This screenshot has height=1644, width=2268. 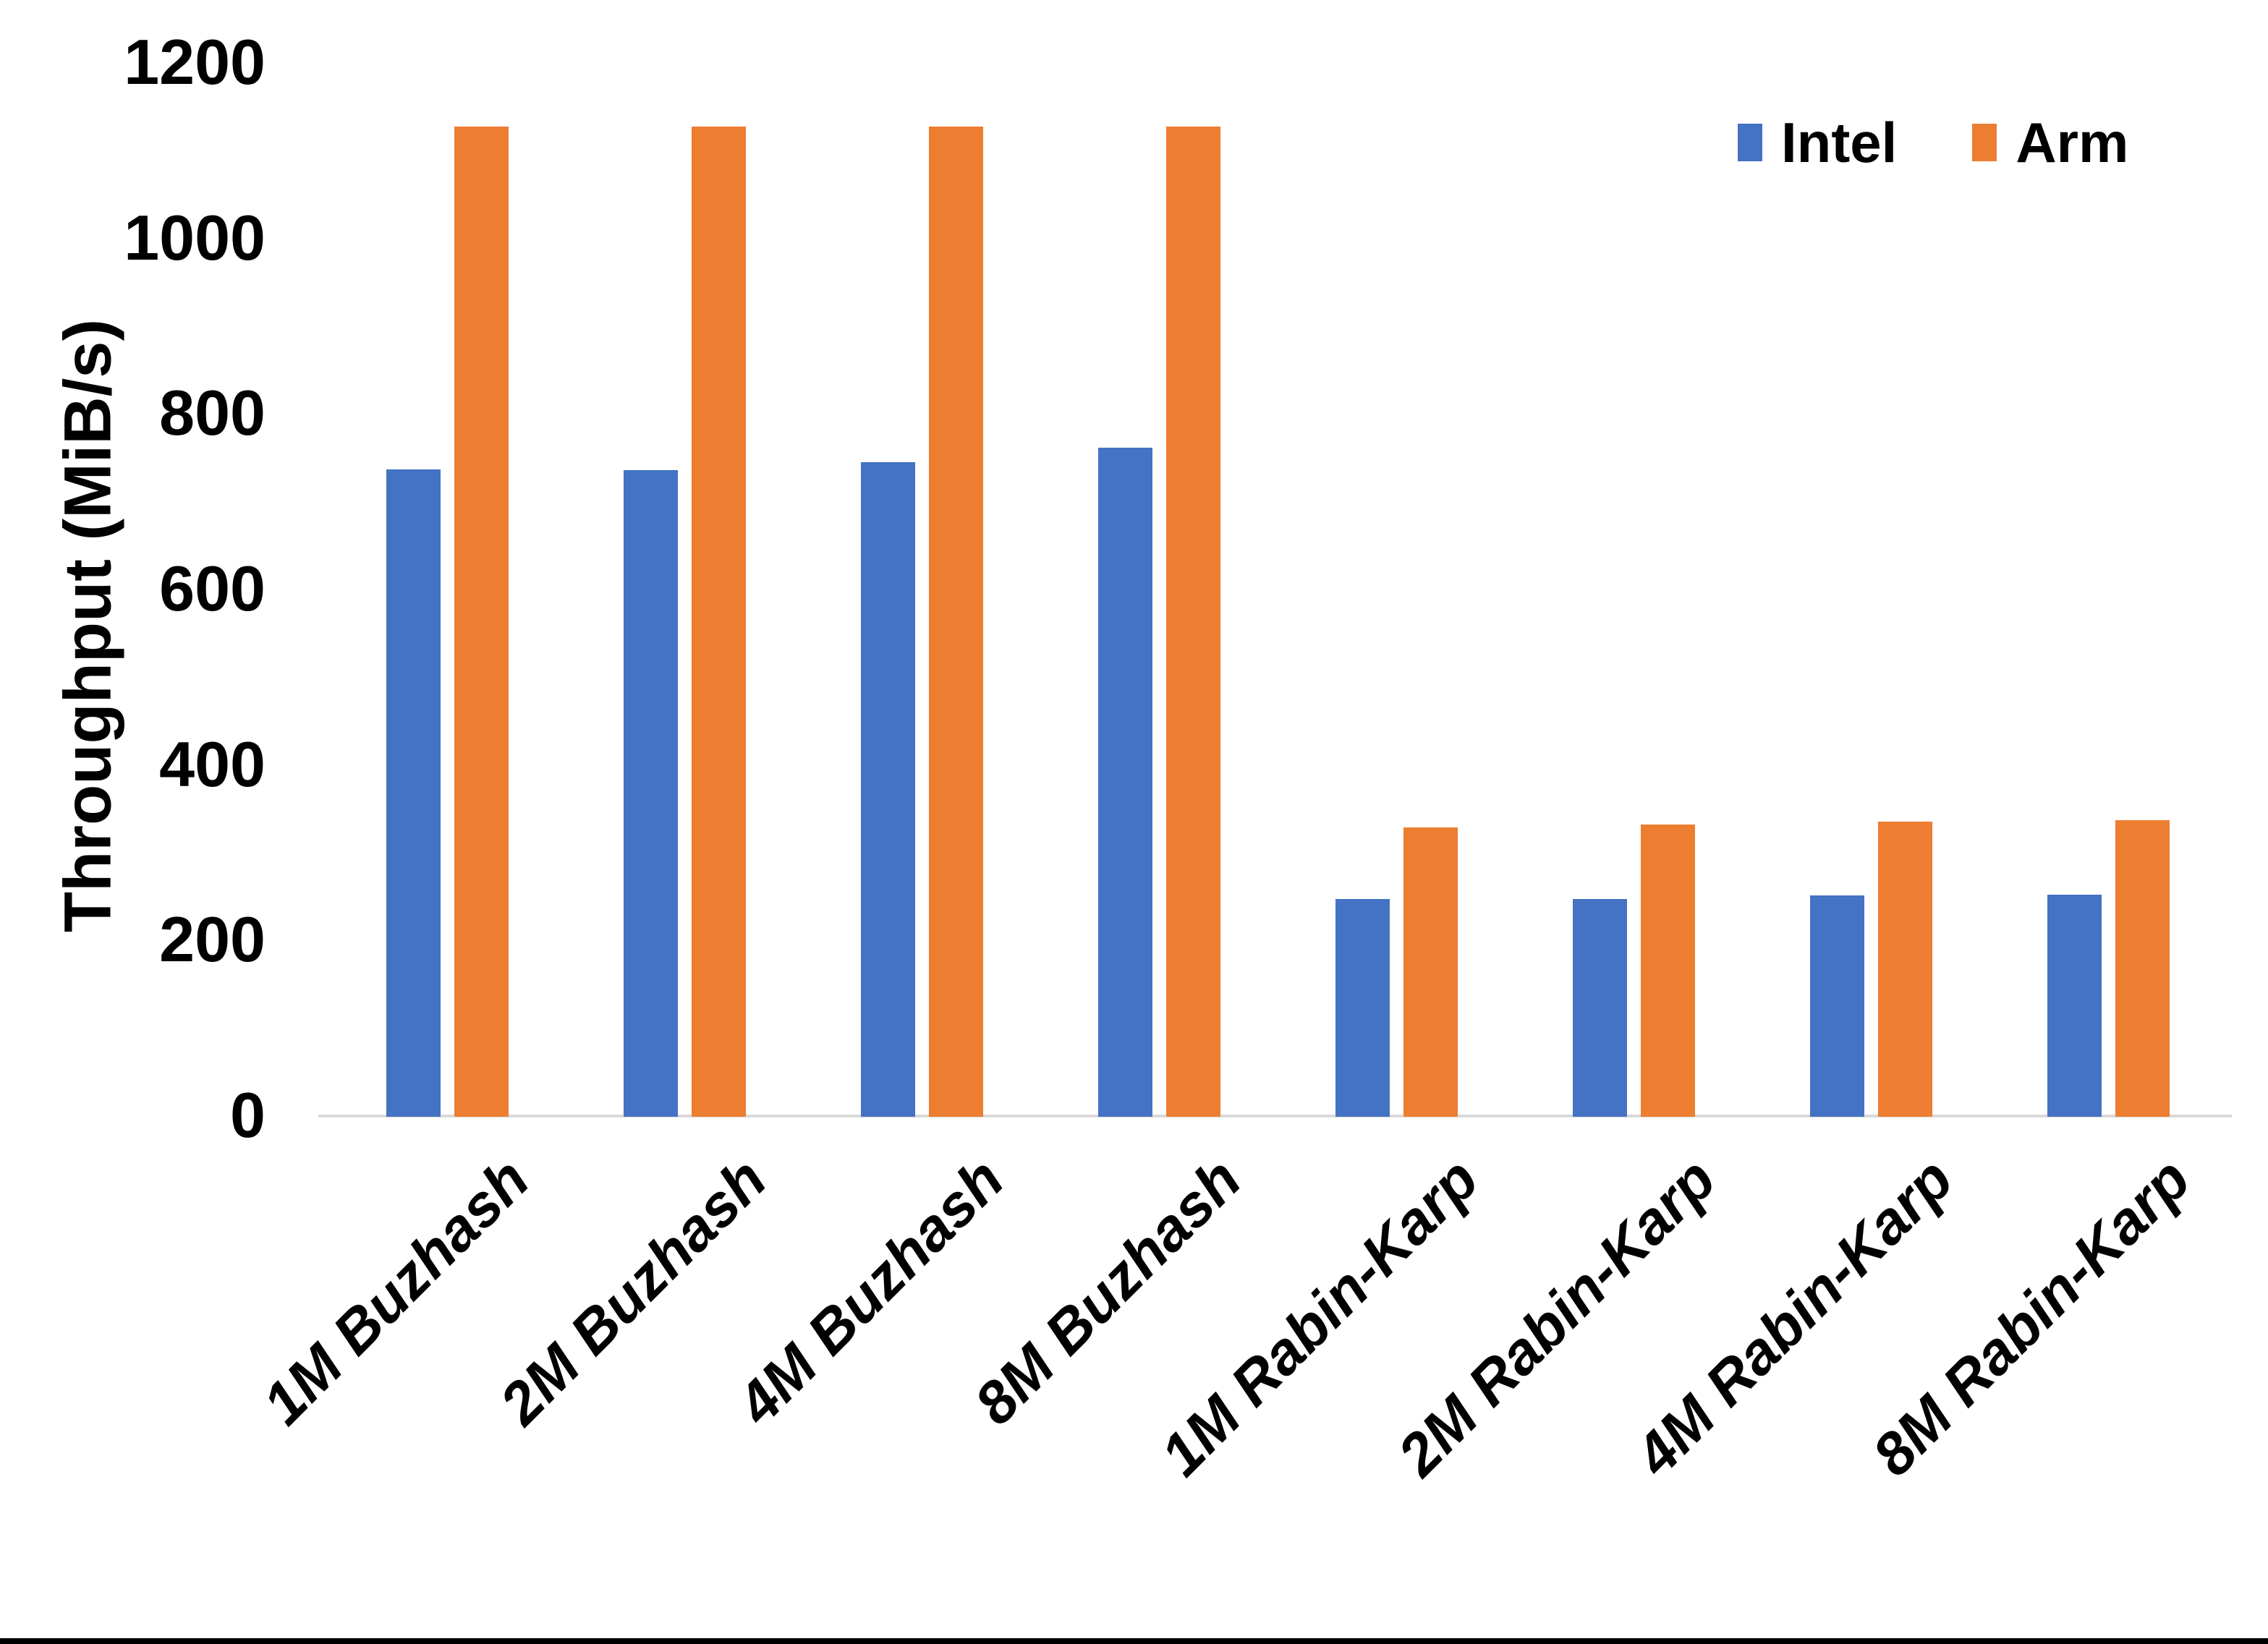 I want to click on legend-label: Arm, so click(x=2072, y=142).